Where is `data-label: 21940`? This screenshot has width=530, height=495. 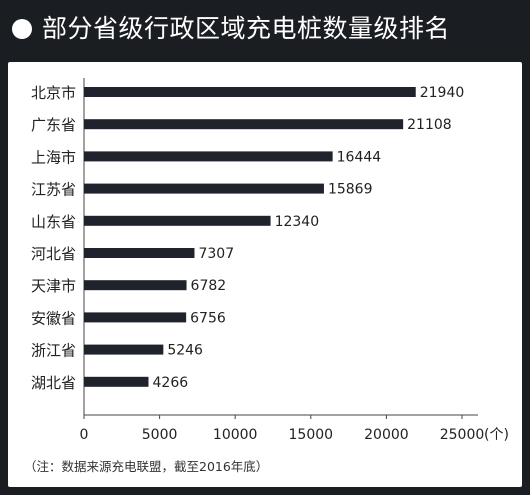
data-label: 21940 is located at coordinates (442, 93).